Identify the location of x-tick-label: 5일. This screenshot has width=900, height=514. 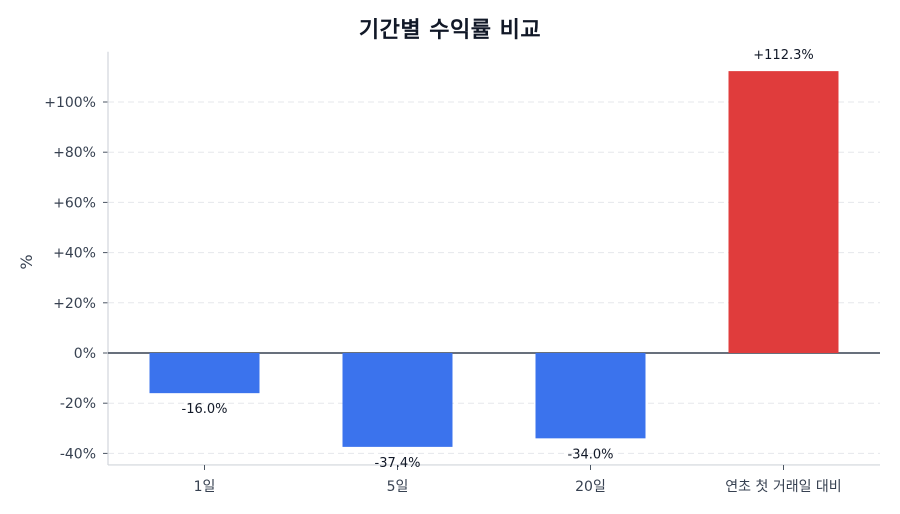
(398, 487).